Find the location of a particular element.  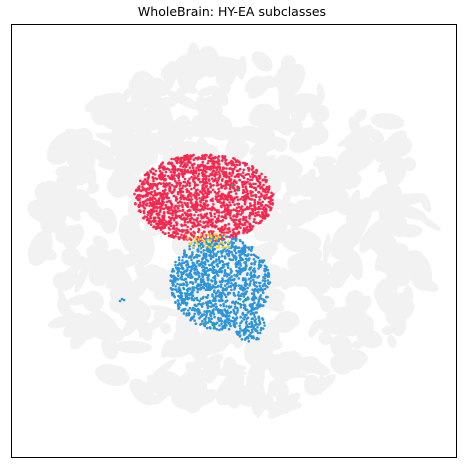

lower-cluster-cells is located at coordinates (195, 289).